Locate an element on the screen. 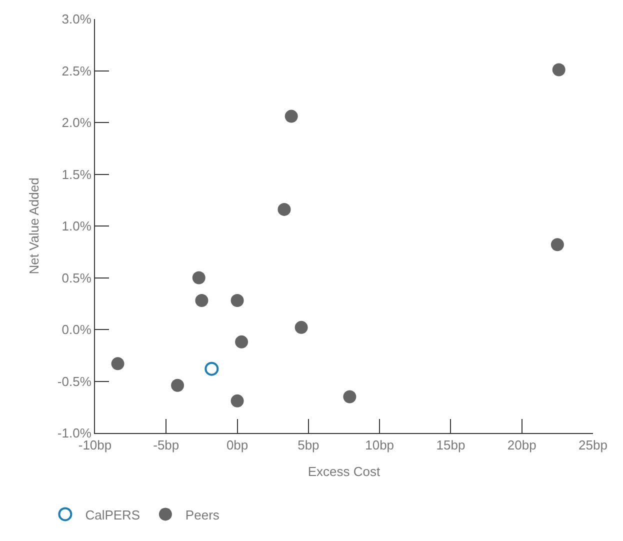 This screenshot has height=541, width=623. legend-label: CalPERS is located at coordinates (112, 514).